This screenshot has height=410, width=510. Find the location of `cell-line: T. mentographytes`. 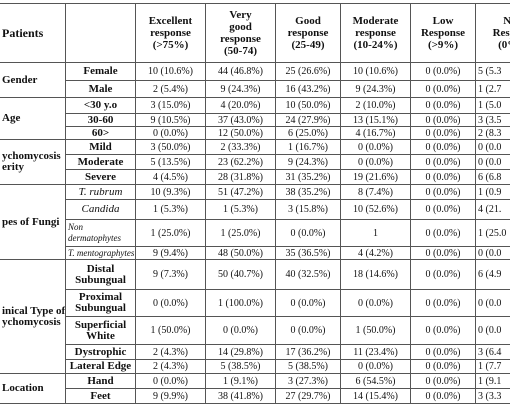

cell-line: T. mentographytes is located at coordinates (101, 252).